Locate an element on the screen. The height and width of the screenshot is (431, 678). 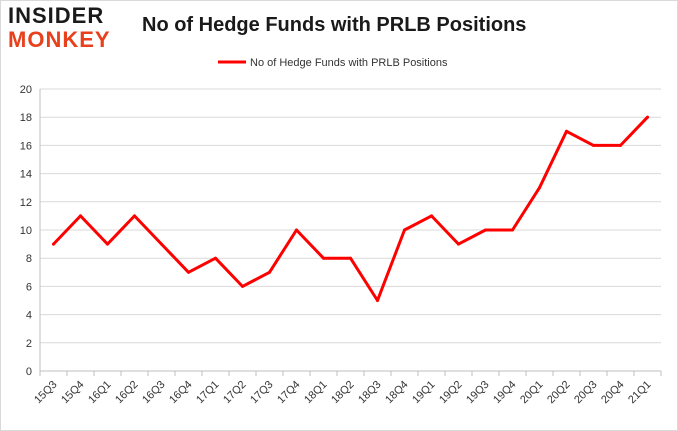
x-tick-label: 20Q3 is located at coordinates (586, 393).